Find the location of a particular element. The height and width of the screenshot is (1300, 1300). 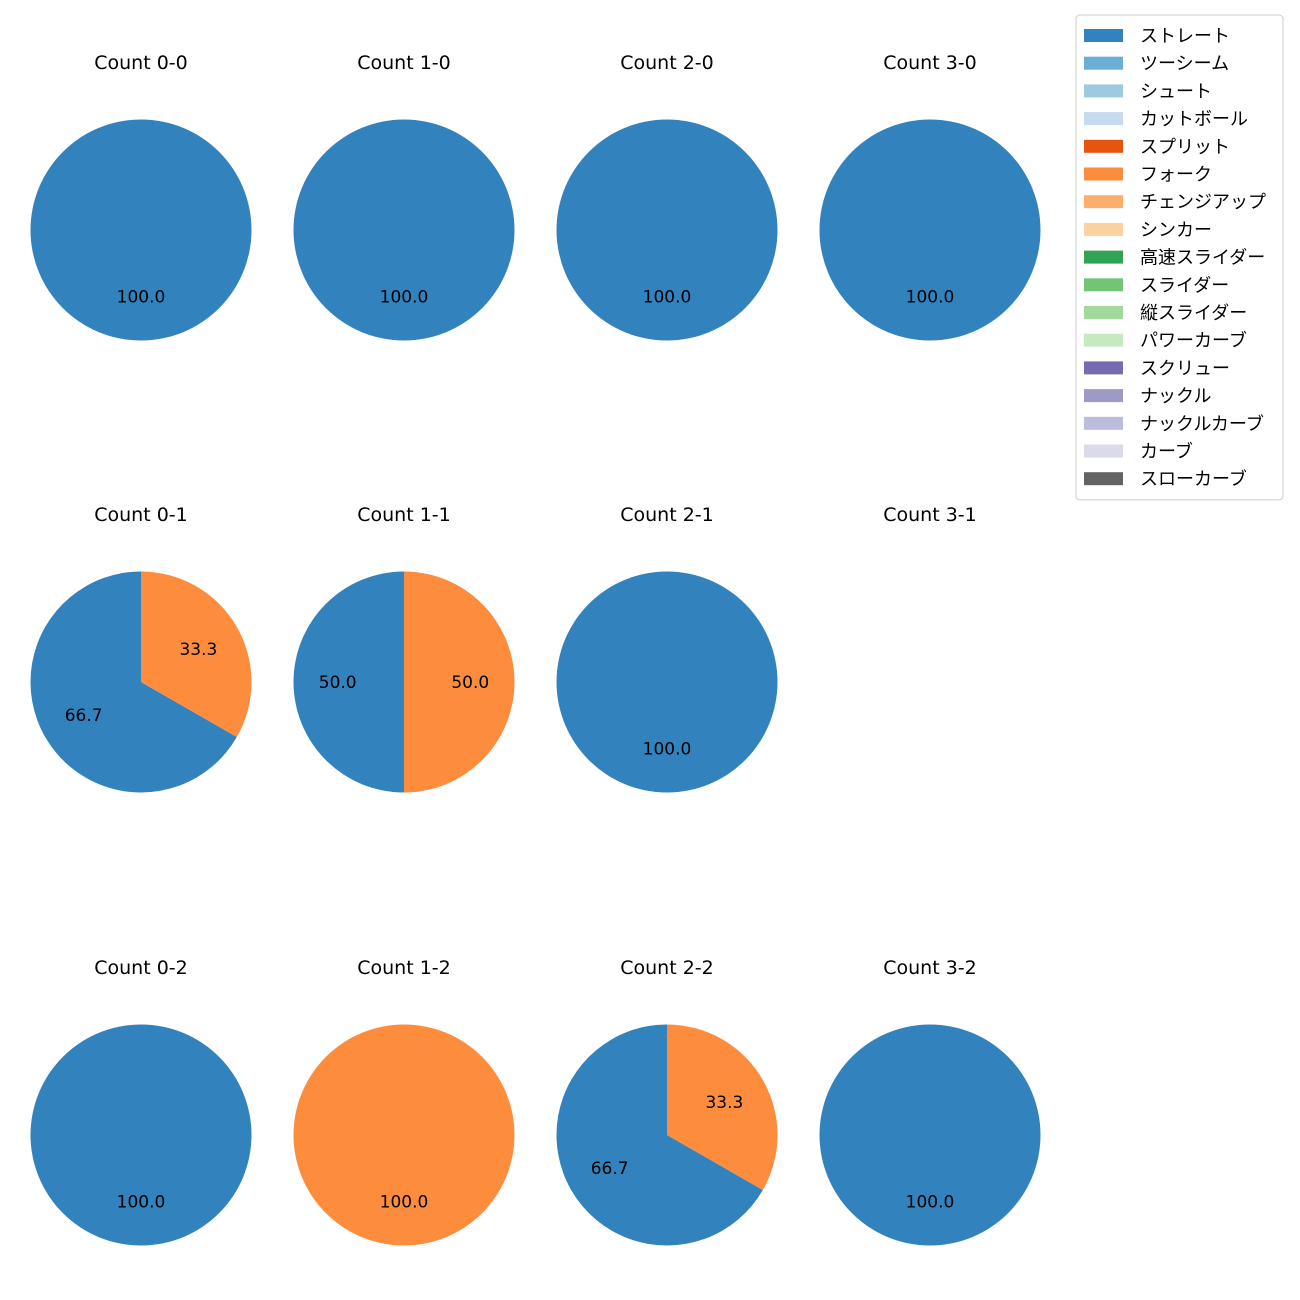

pie-title: Count 2-1 is located at coordinates (667, 515).